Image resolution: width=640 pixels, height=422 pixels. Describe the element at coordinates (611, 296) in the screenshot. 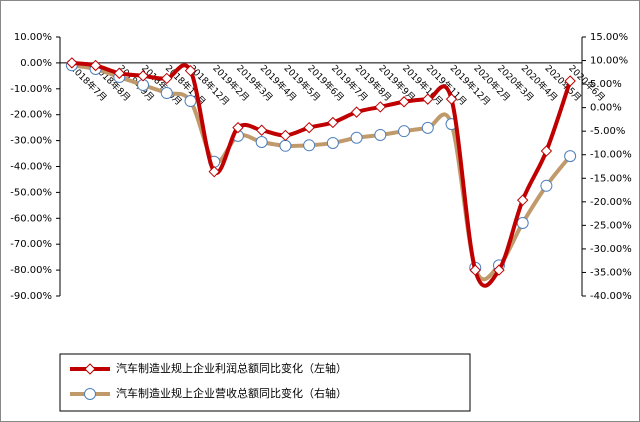

I see `y2-tick-label: -40.00%` at that location.